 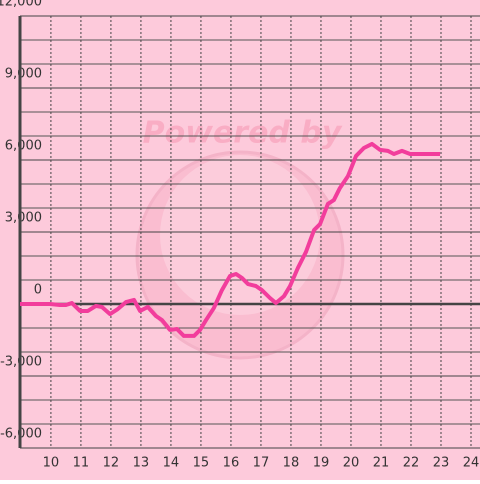 What do you see at coordinates (381, 463) in the screenshot?
I see `x-tick-label: 21` at bounding box center [381, 463].